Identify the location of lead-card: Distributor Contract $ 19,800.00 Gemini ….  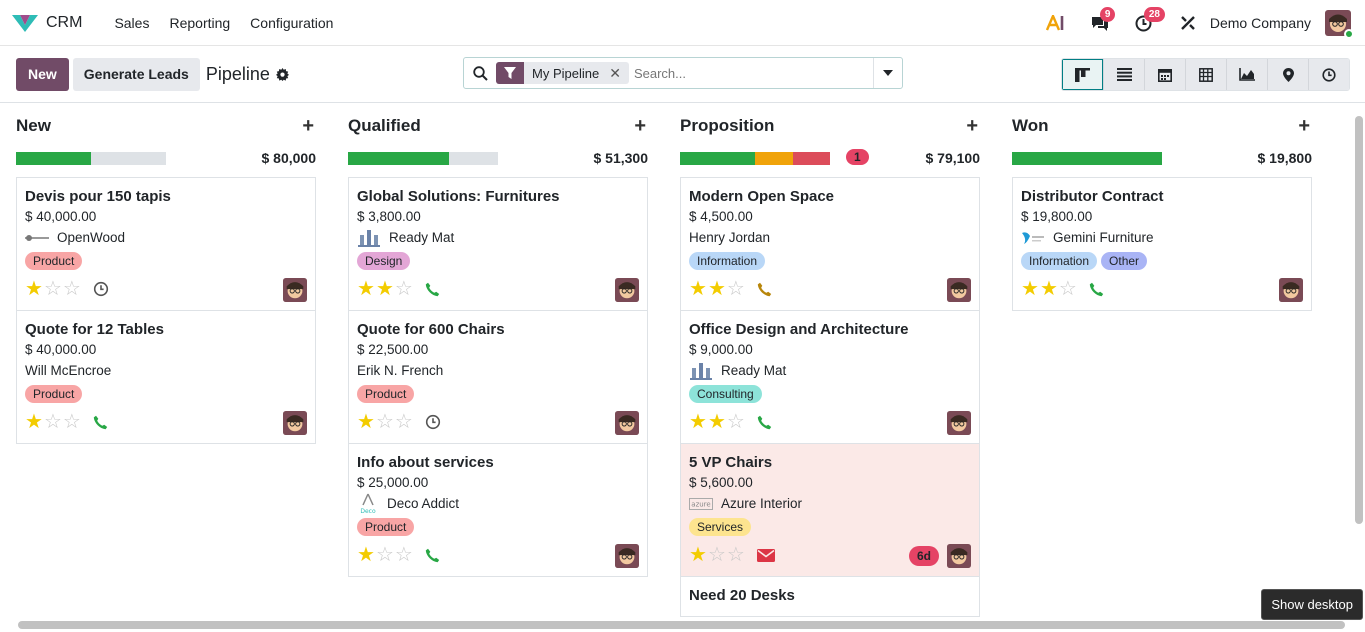
(1162, 244).